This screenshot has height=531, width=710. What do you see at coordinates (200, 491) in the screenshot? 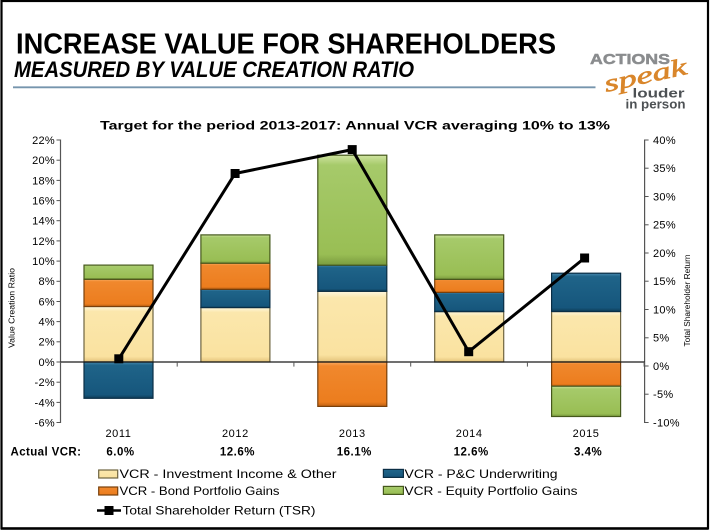
I see `svg-text: VCR - Bond Portfolio Gains` at bounding box center [200, 491].